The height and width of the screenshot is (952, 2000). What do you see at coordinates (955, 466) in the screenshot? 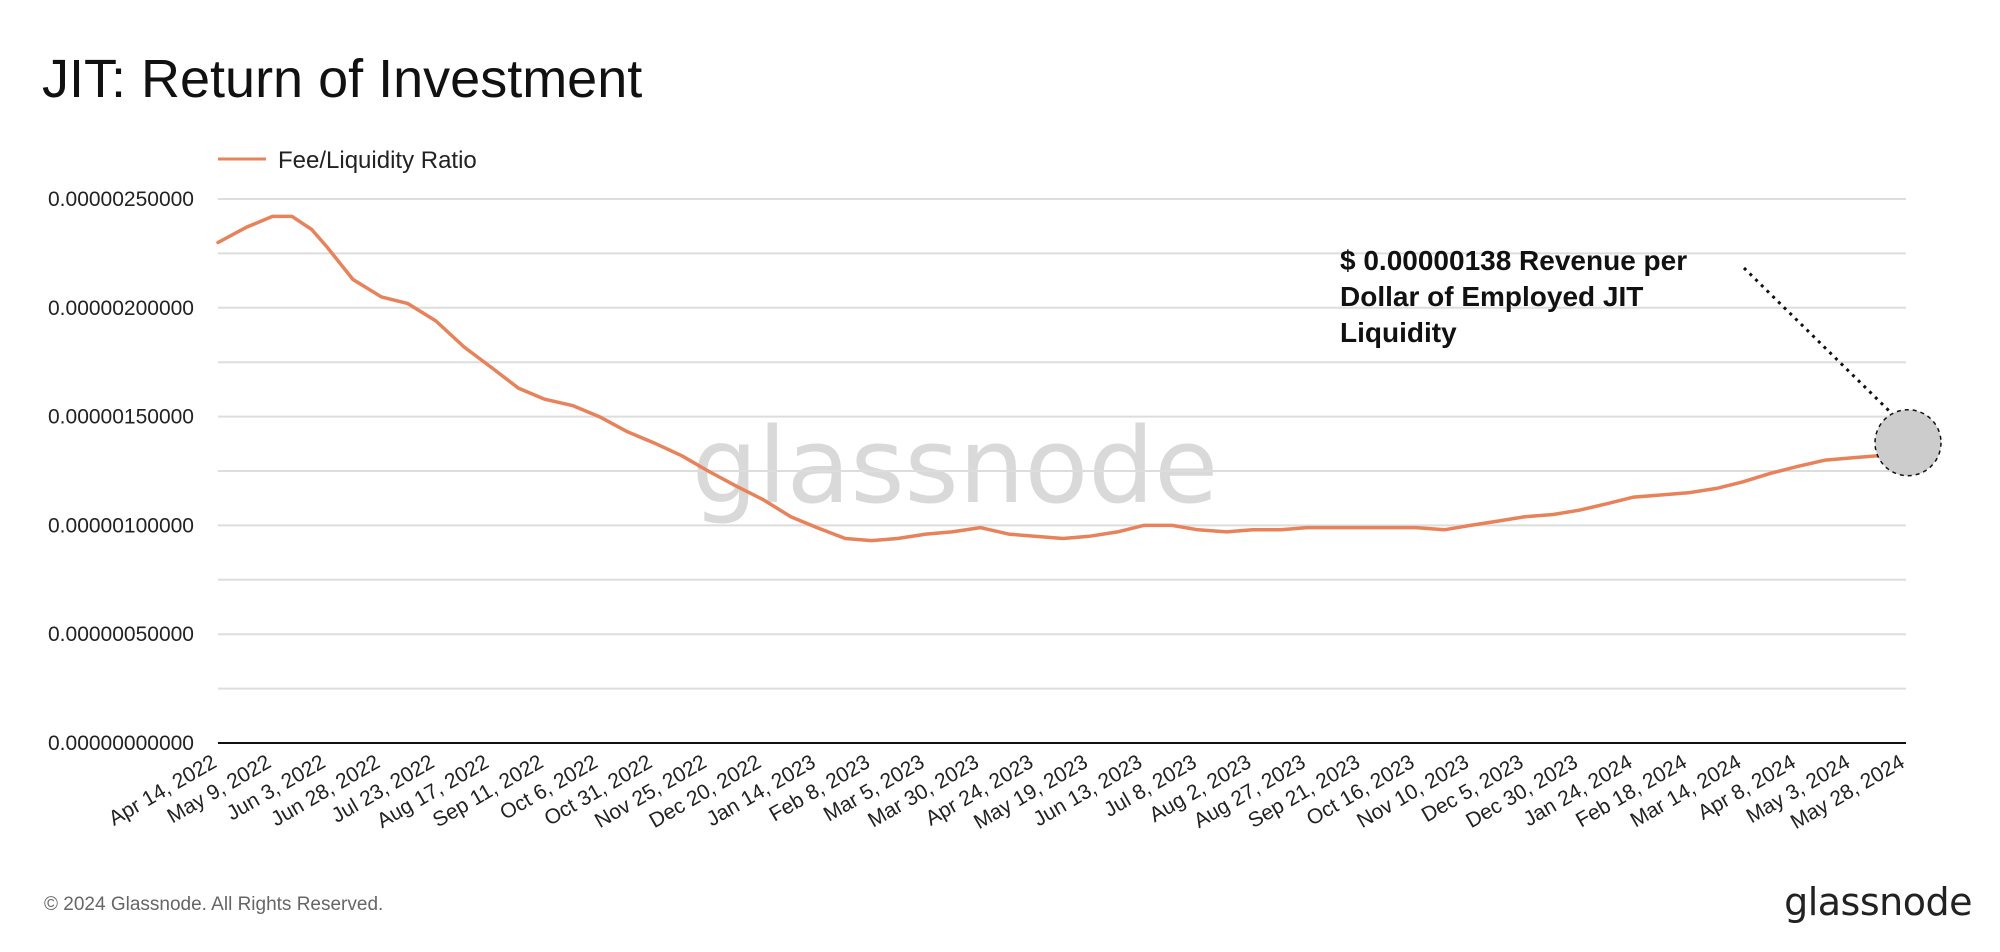
I see `watermark: glassnode` at bounding box center [955, 466].